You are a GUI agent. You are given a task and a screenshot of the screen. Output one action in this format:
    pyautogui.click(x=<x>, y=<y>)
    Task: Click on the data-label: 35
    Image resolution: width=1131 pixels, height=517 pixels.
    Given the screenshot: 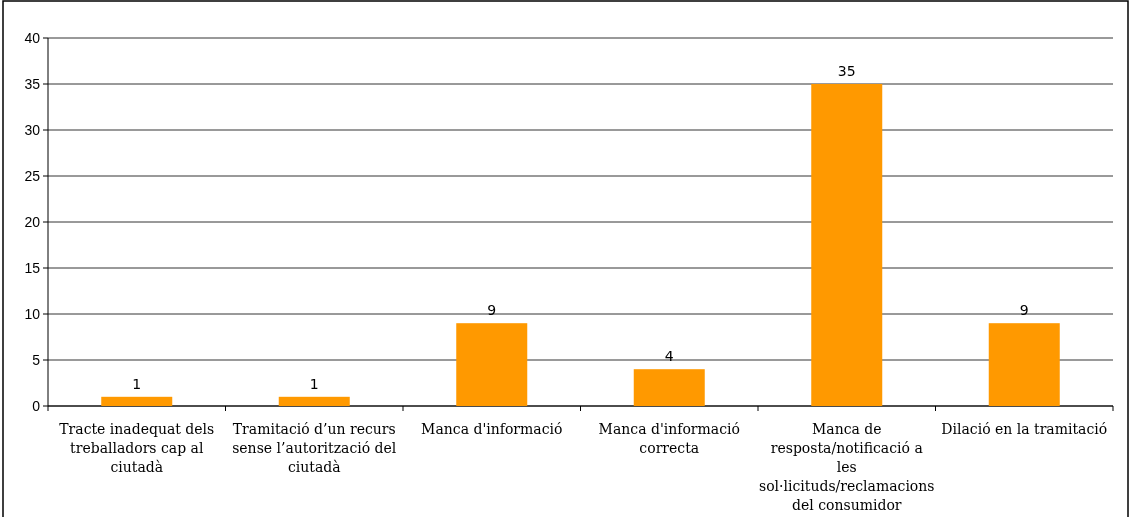 What is the action you would take?
    pyautogui.click(x=846, y=71)
    